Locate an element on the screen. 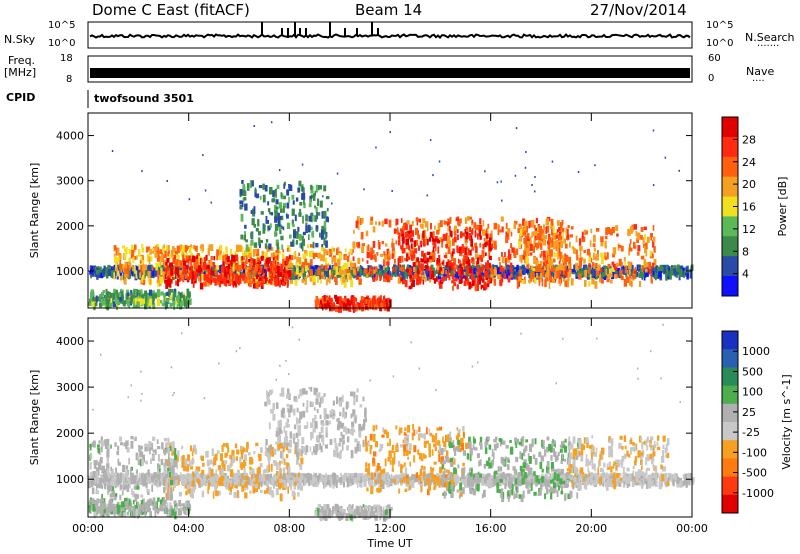 The width and height of the screenshot is (800, 554). freq-strip-frame is located at coordinates (390, 69).